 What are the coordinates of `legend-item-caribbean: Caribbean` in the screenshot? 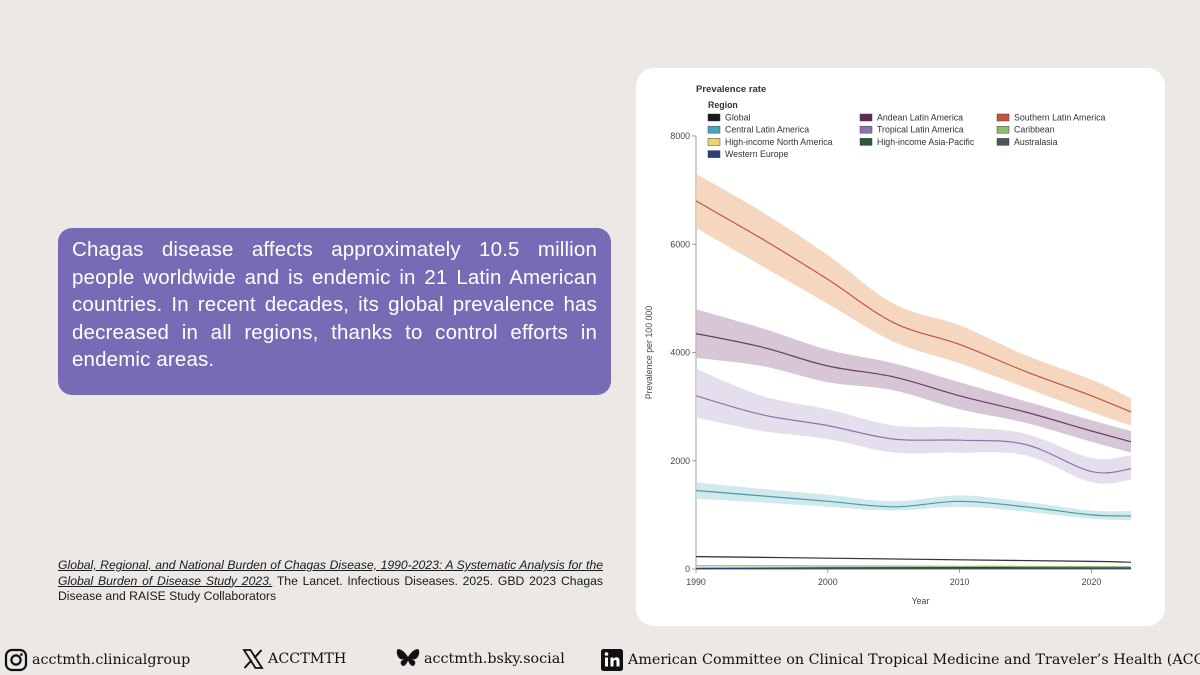 It's located at (1025, 130).